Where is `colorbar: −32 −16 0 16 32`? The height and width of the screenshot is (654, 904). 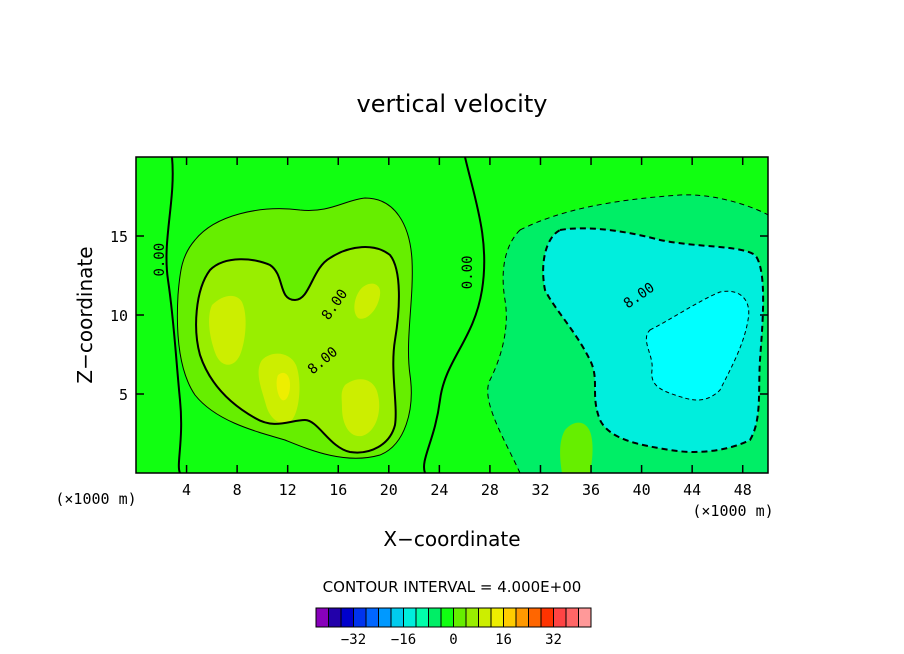 colorbar: −32 −16 0 16 32 is located at coordinates (453, 627).